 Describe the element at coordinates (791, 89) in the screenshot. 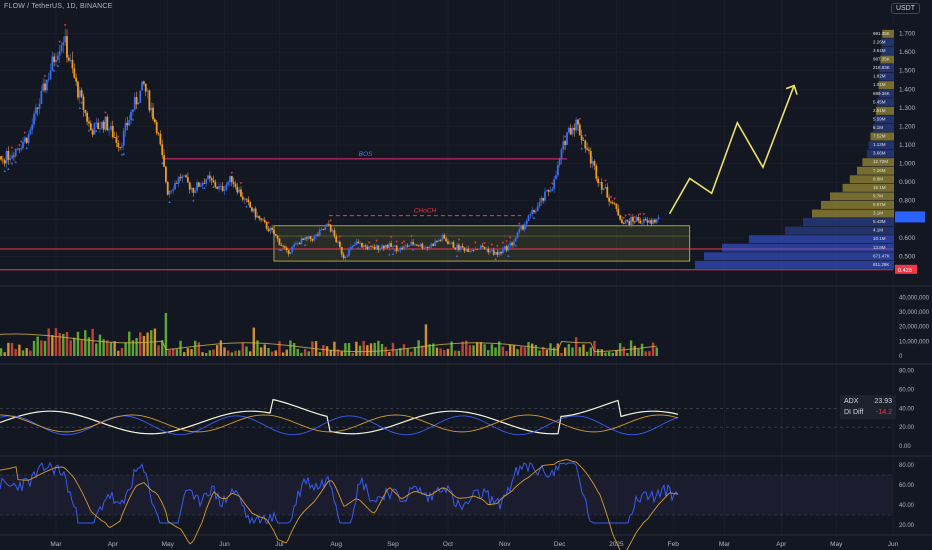

I see `projection-arrowhead` at that location.